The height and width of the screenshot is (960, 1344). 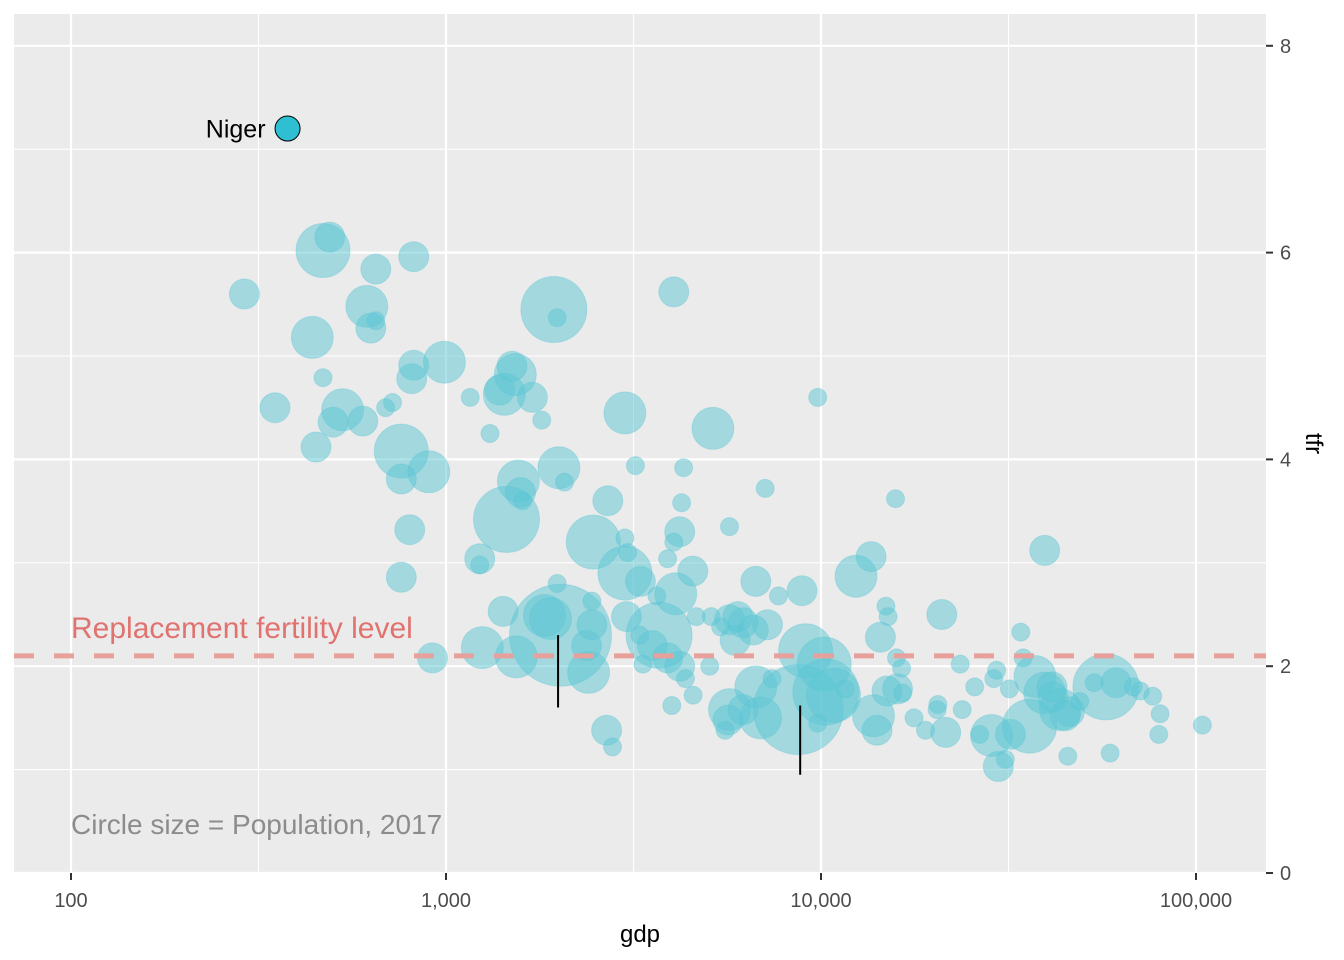 I want to click on y-axis: 0 2 4 6 8, so click(x=1278, y=460).